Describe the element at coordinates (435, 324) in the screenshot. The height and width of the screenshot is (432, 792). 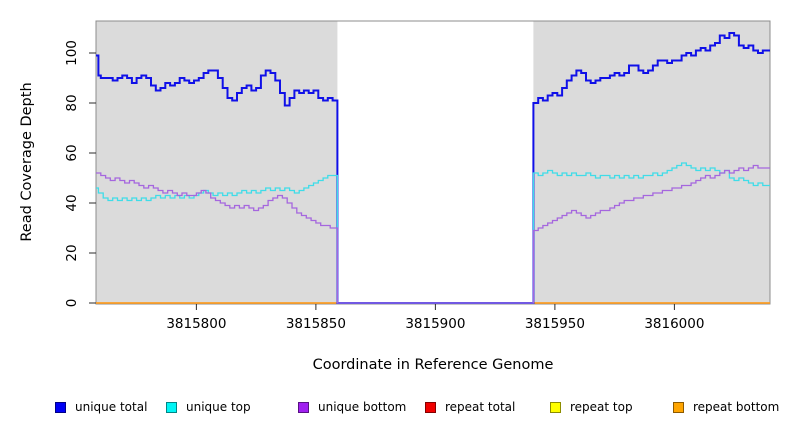
I see `x-tick-label: 3815900` at that location.